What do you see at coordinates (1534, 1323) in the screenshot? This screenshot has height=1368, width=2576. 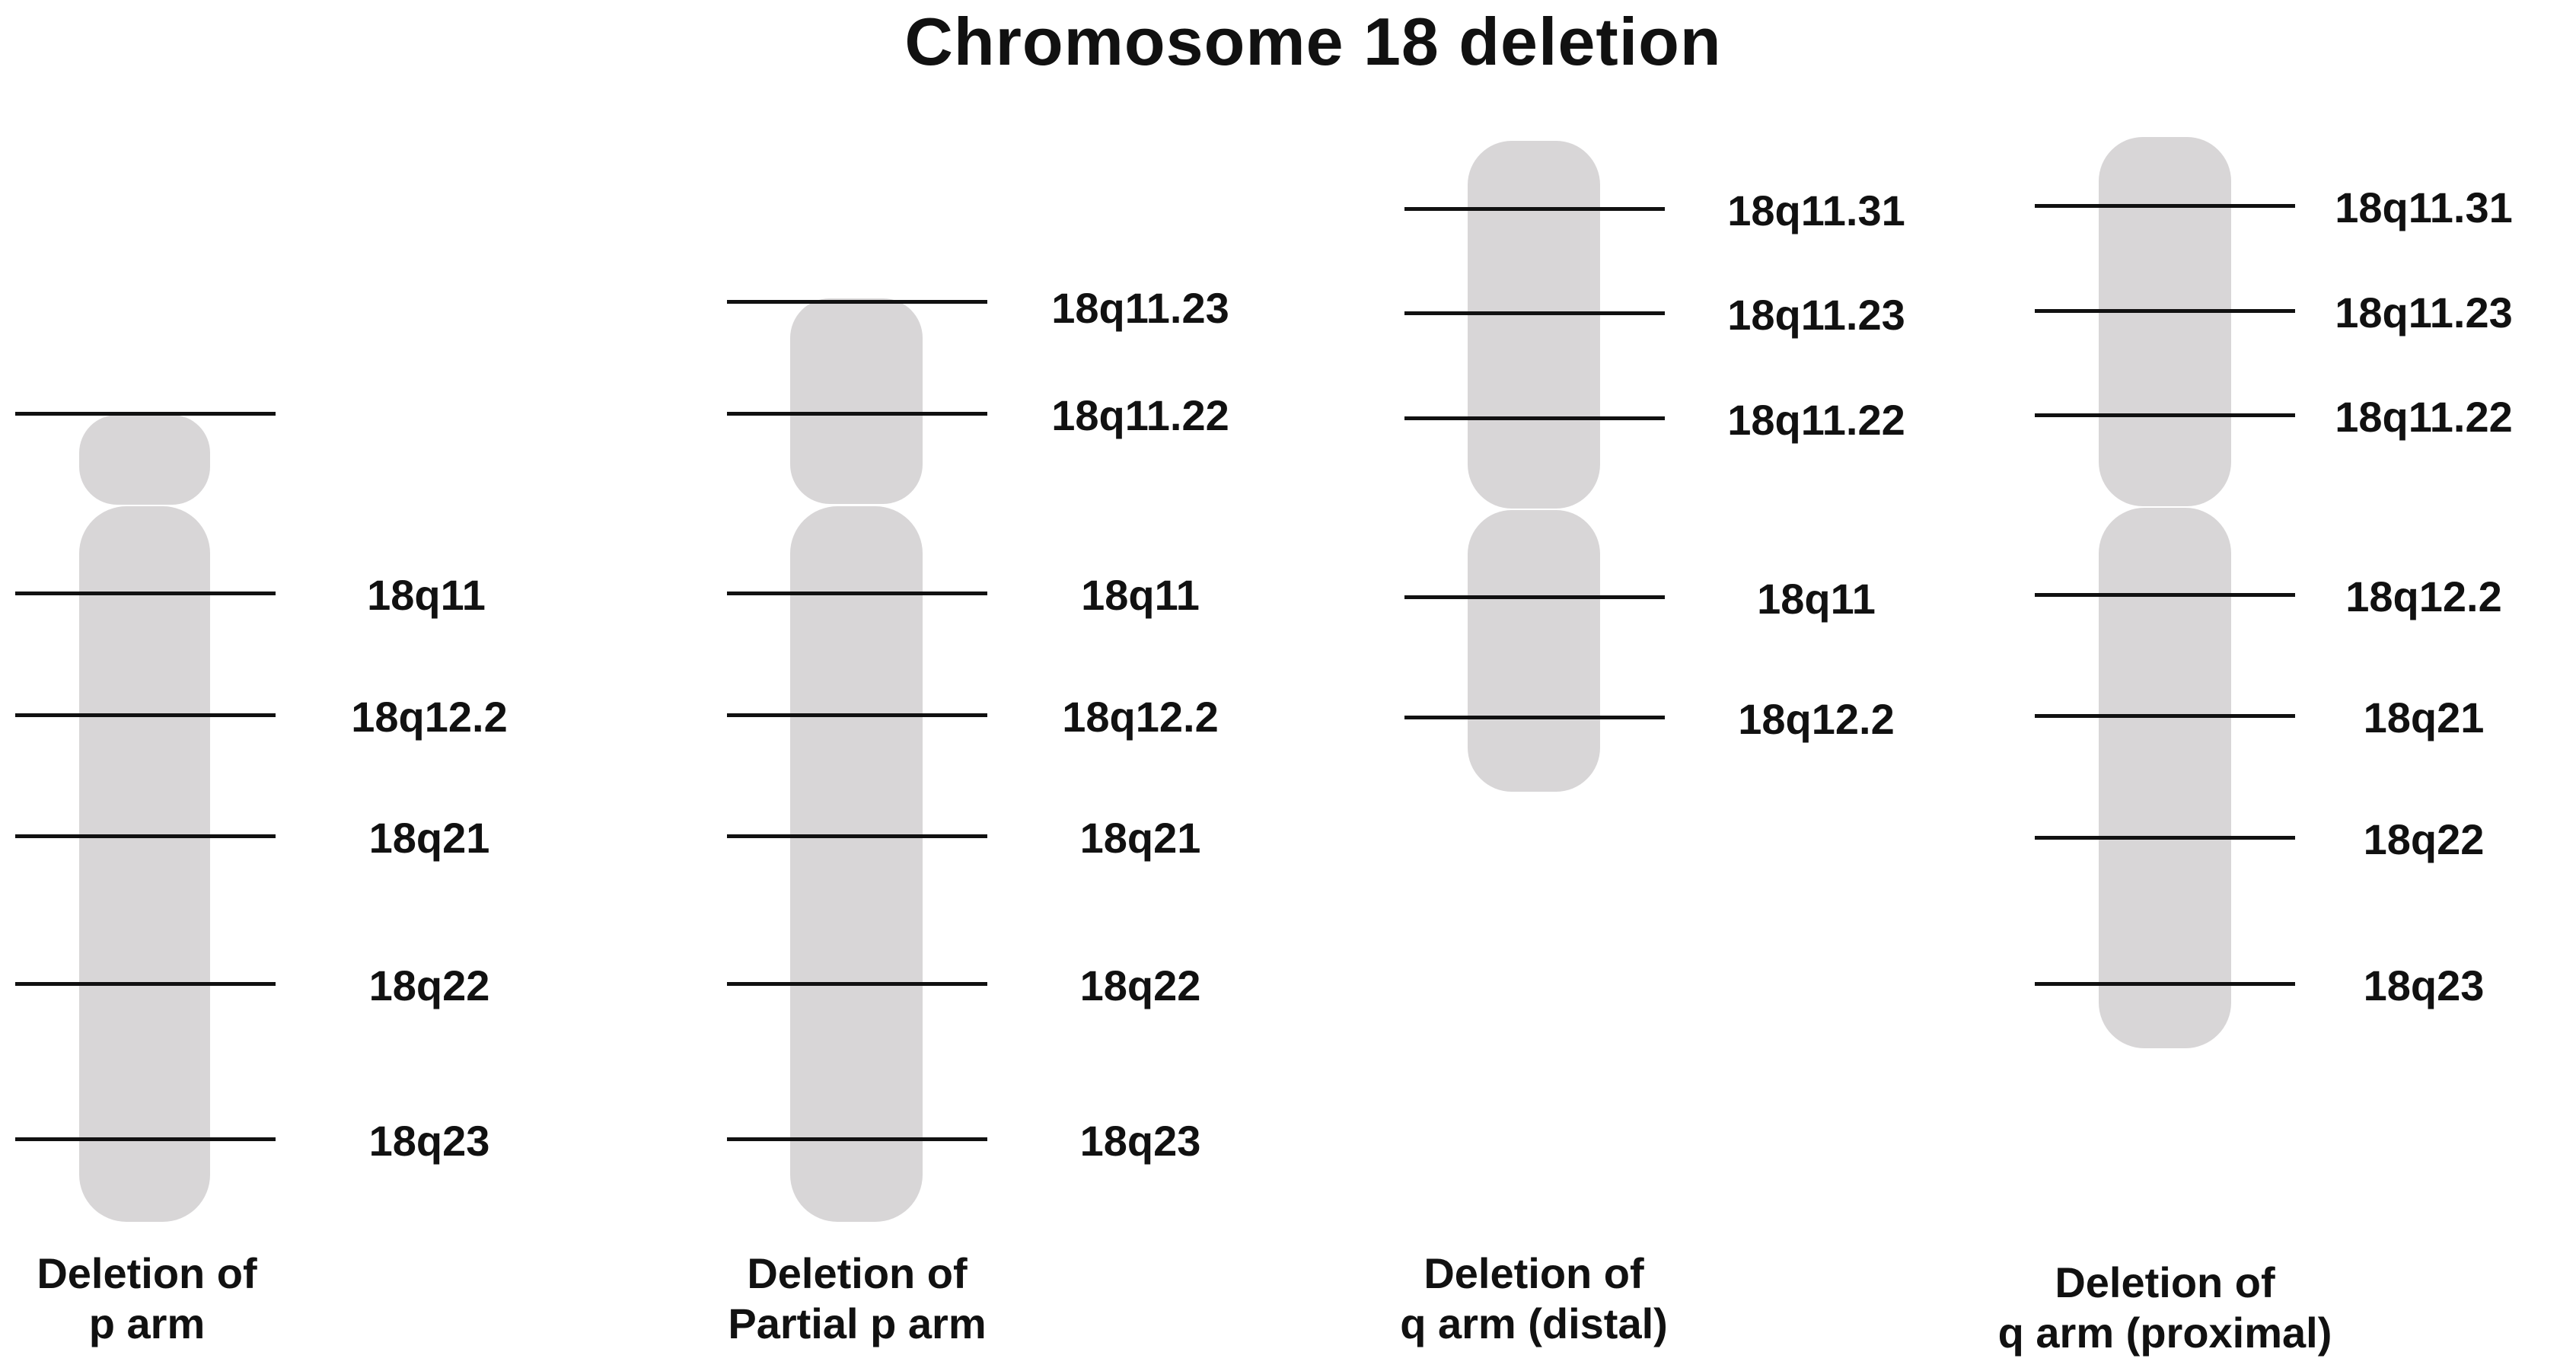 I see `caption-line: q arm (distal)` at bounding box center [1534, 1323].